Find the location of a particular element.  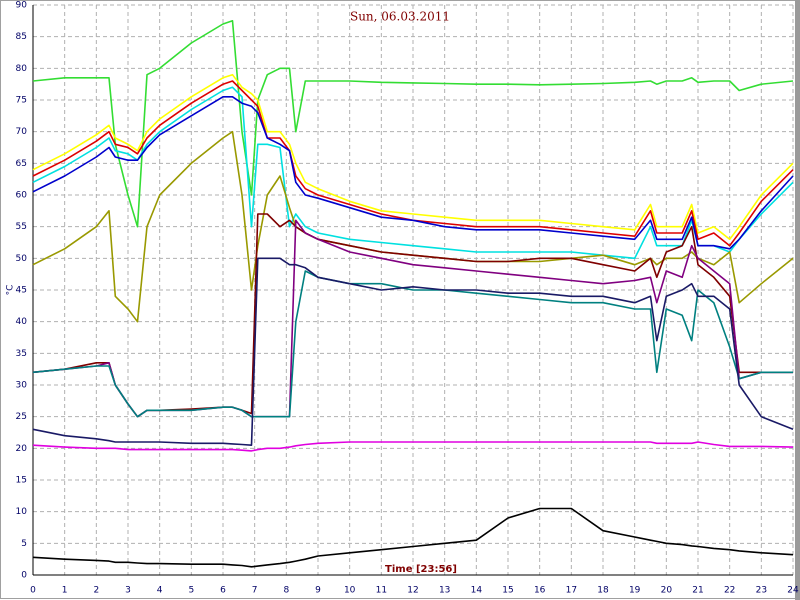

y-tick-label: 75 is located at coordinates (21, 101).